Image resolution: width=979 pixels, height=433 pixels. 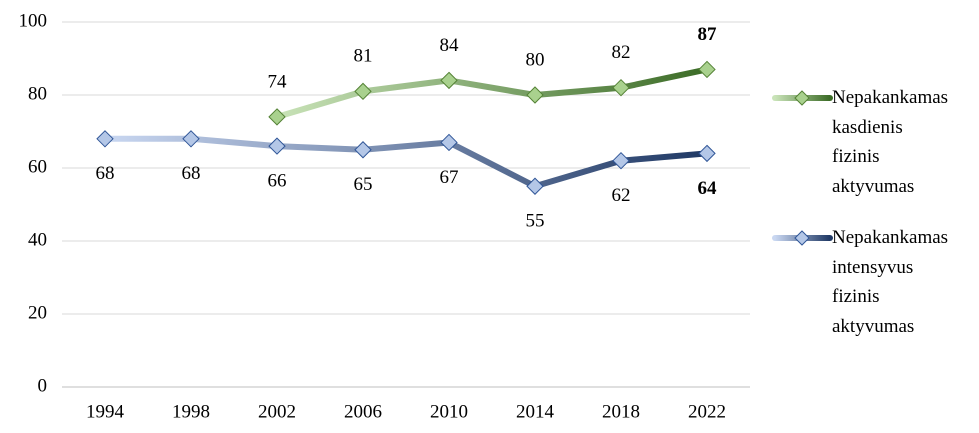 What do you see at coordinates (535, 221) in the screenshot?
I see `data-label: 55` at bounding box center [535, 221].